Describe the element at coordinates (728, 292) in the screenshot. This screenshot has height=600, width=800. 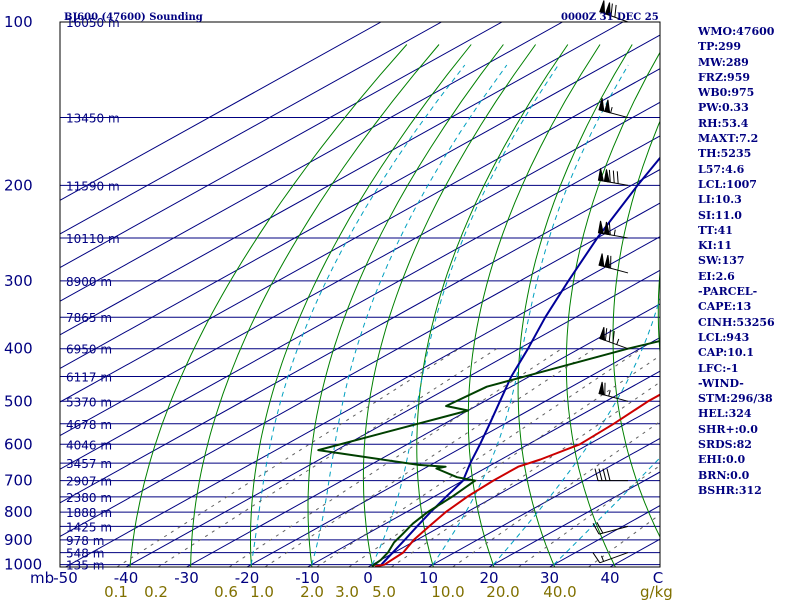
I see `index-entry: -PARCEL-` at that location.